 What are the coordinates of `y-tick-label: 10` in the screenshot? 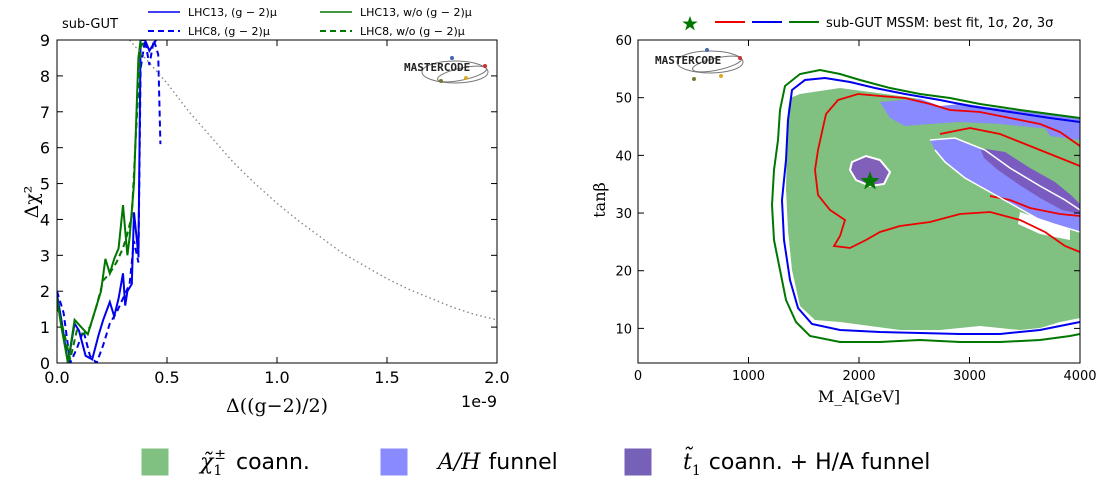 It's located at (623, 329).